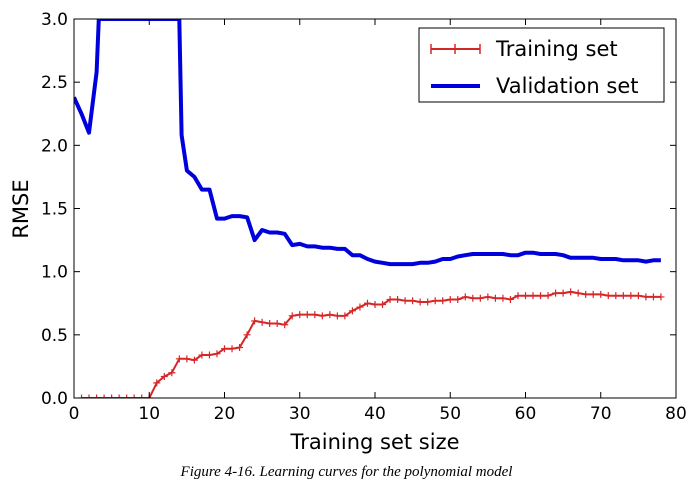 This screenshot has width=693, height=495. What do you see at coordinates (54, 210) in the screenshot?
I see `y-tick-label: 1.5` at bounding box center [54, 210].